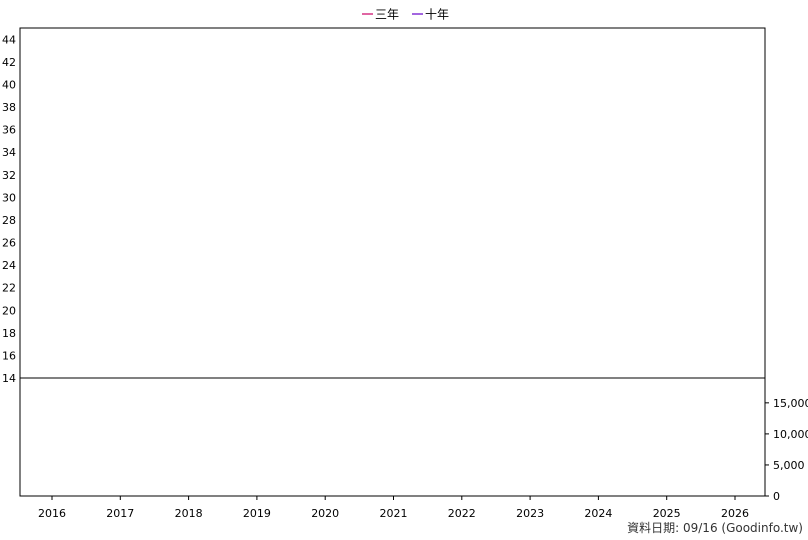  What do you see at coordinates (9, 333) in the screenshot?
I see `price-tick-label: 18` at bounding box center [9, 333].